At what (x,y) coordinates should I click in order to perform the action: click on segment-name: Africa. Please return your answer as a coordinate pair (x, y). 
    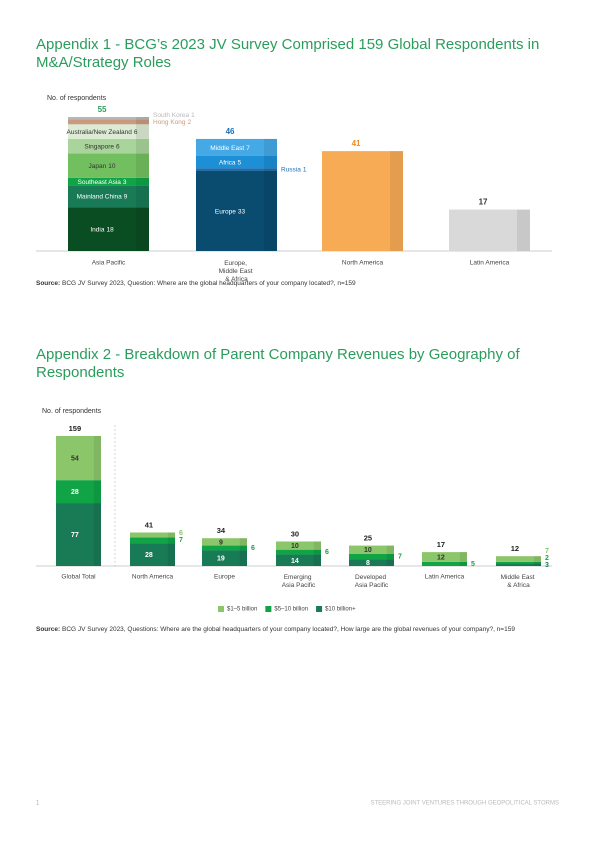
    Looking at the image, I should click on (227, 162).